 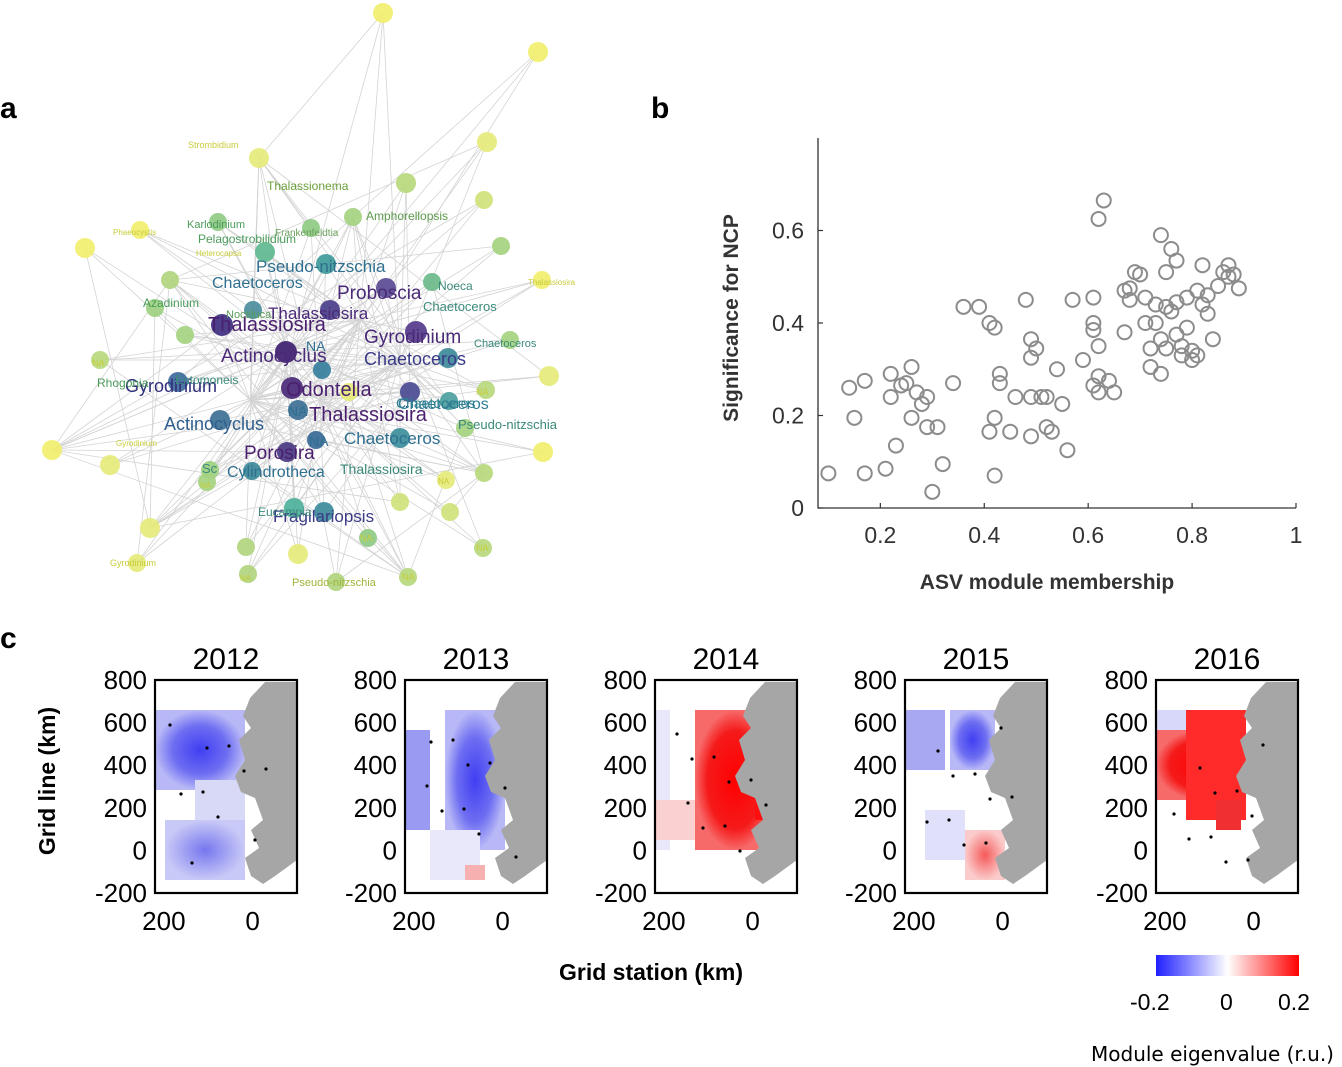 I want to click on network-label-small: NA, so click(x=408, y=577).